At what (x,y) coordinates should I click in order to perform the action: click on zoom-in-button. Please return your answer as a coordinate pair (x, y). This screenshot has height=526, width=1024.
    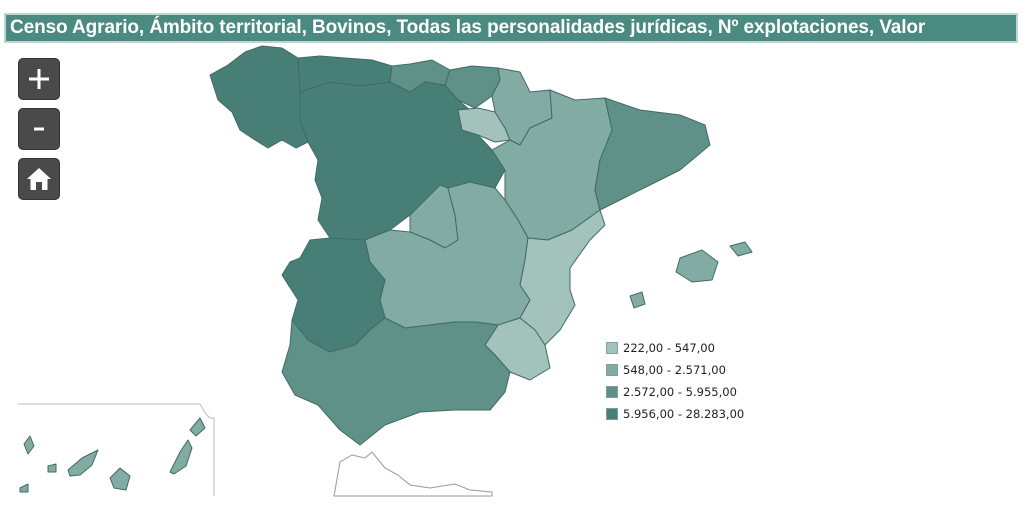
    Looking at the image, I should click on (39, 79).